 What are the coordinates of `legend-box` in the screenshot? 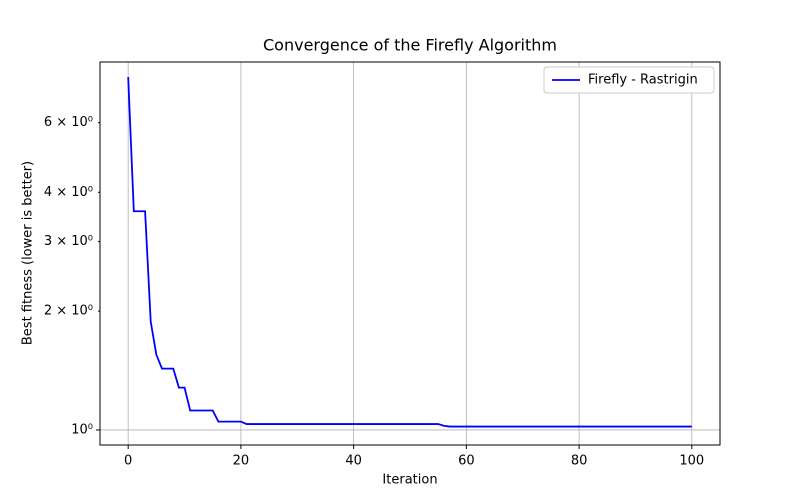 It's located at (629, 80).